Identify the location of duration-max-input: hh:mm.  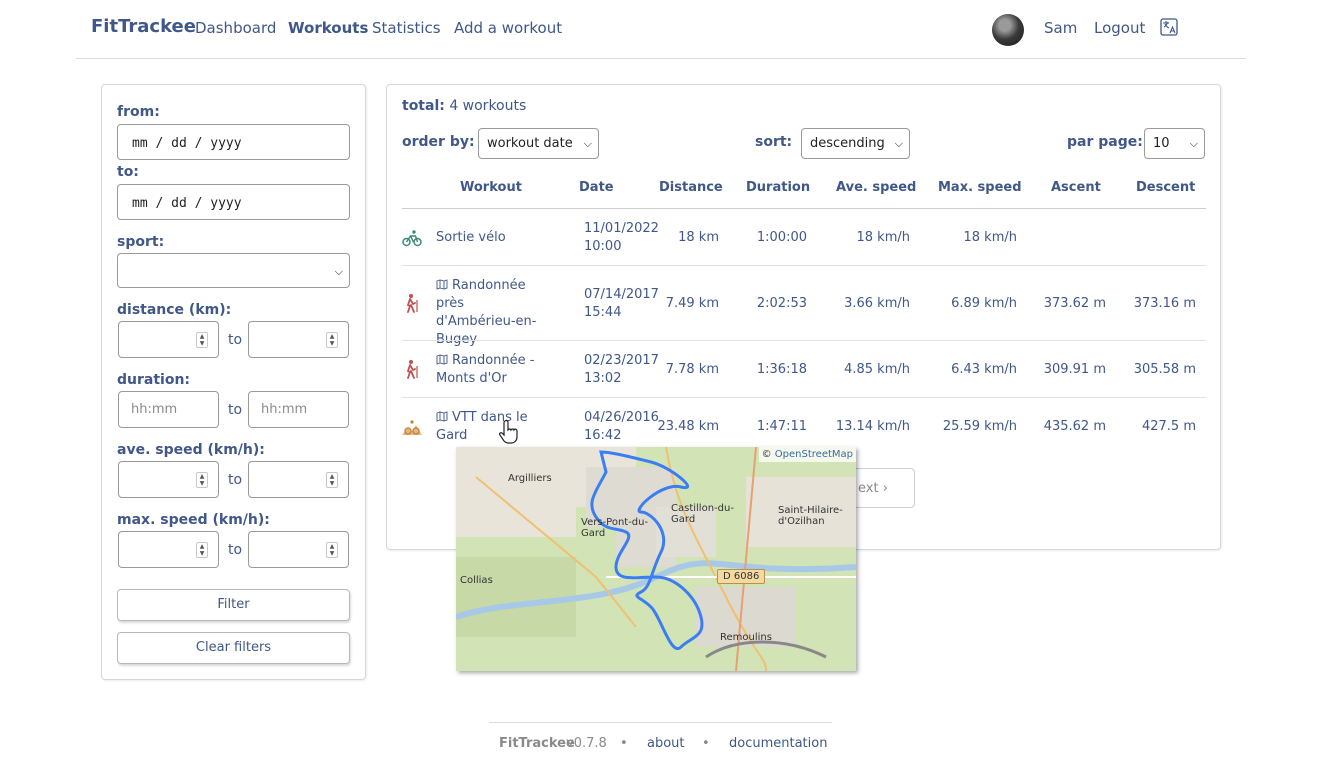
(298, 409).